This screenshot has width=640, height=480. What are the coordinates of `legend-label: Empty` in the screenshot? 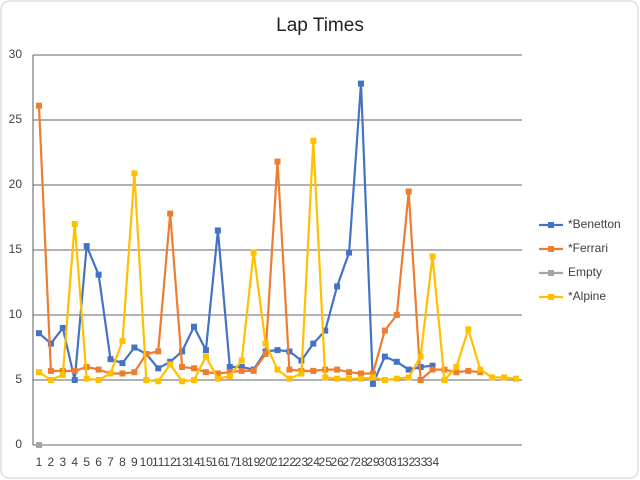 It's located at (585, 272).